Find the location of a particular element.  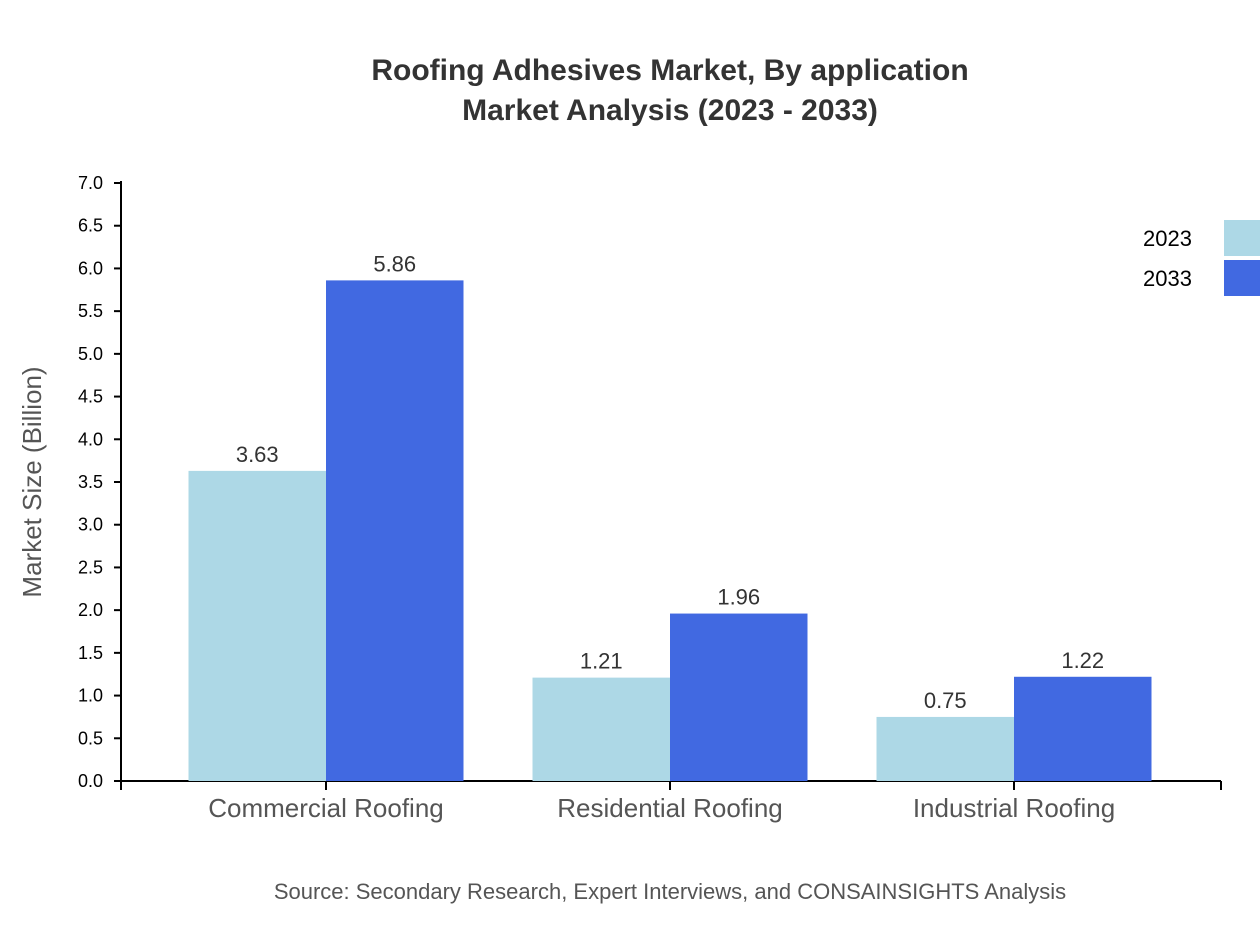

data-label: 3.63 is located at coordinates (257, 454).